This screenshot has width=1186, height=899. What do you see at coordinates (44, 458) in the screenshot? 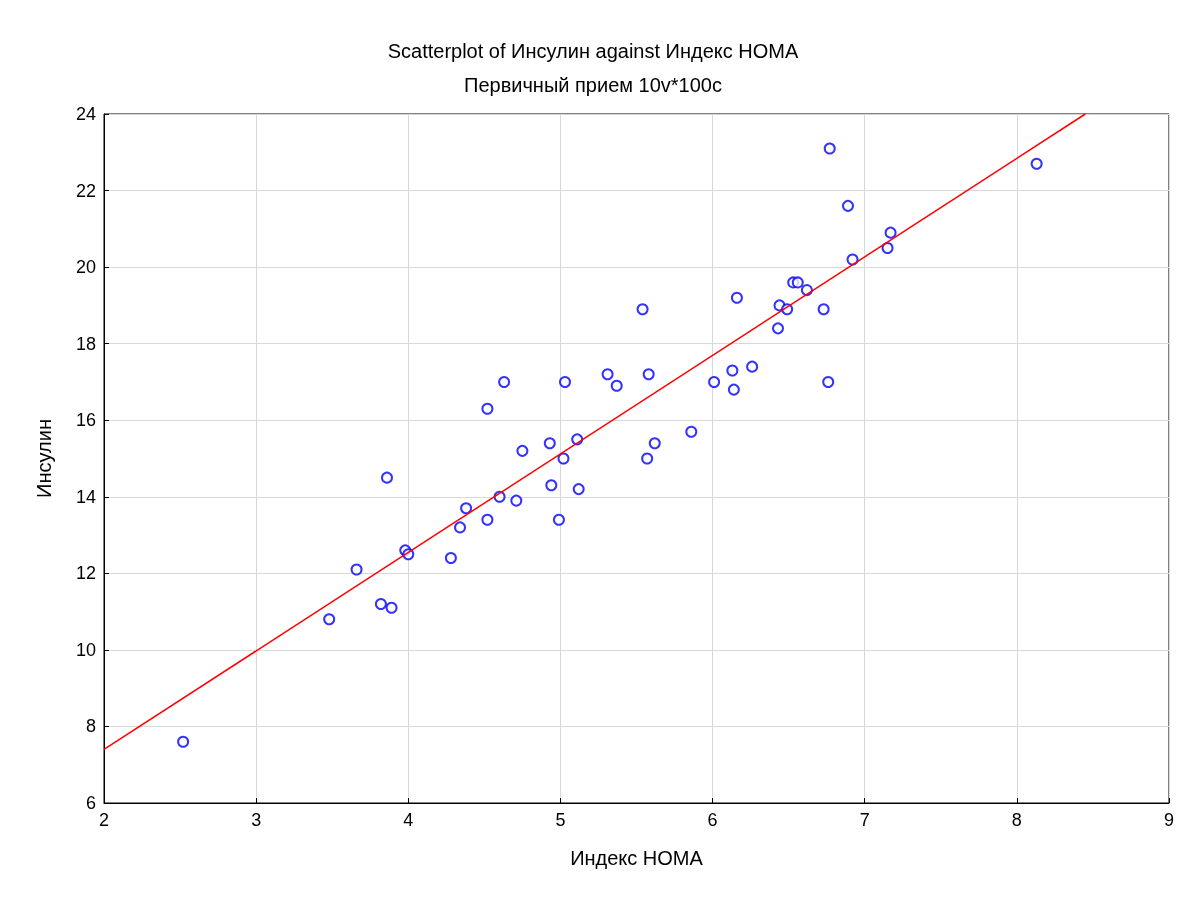
I see `y-axis-title: Инсулин` at bounding box center [44, 458].